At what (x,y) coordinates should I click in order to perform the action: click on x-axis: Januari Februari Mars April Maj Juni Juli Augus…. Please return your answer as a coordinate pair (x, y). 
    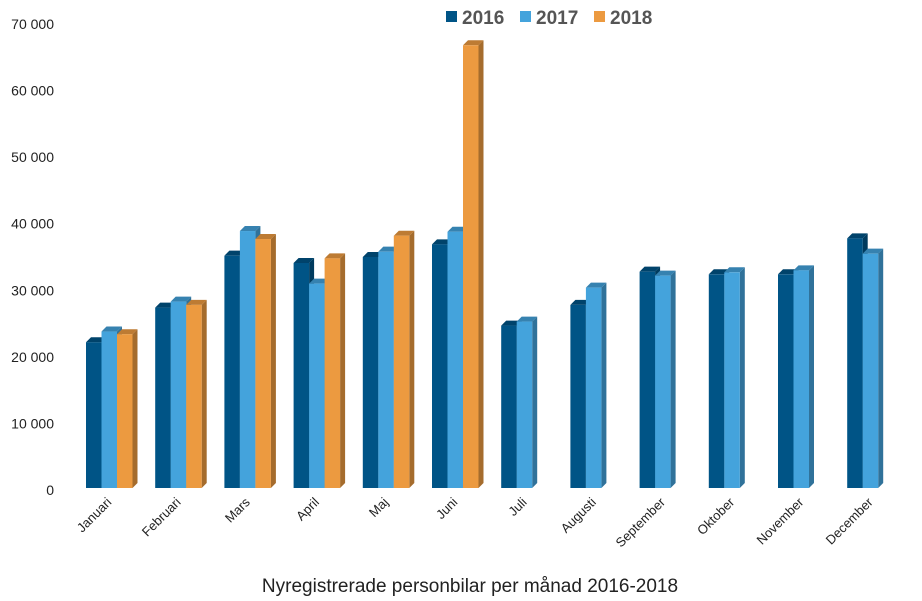
    Looking at the image, I should click on (475, 522).